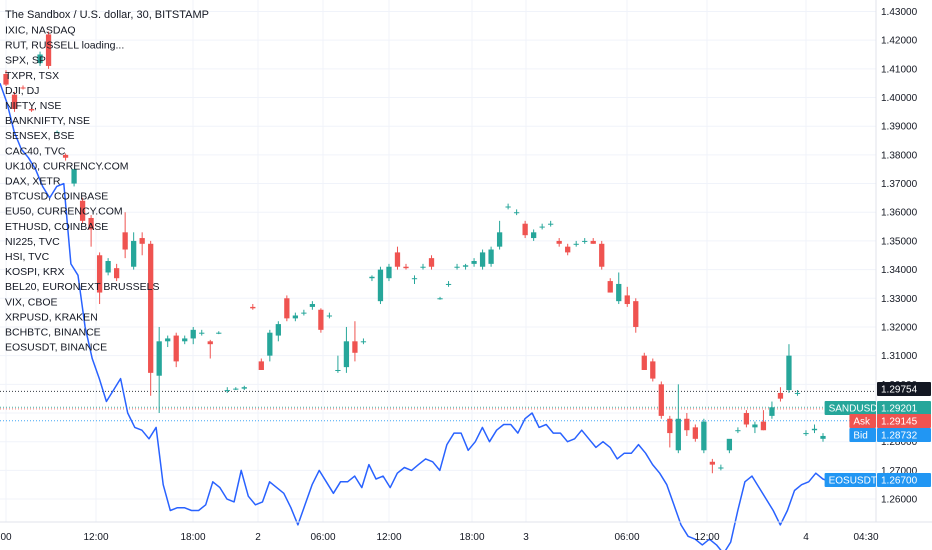  What do you see at coordinates (56, 348) in the screenshot?
I see `compare-symbol-label: EOSUSDT, BINANCE` at bounding box center [56, 348].